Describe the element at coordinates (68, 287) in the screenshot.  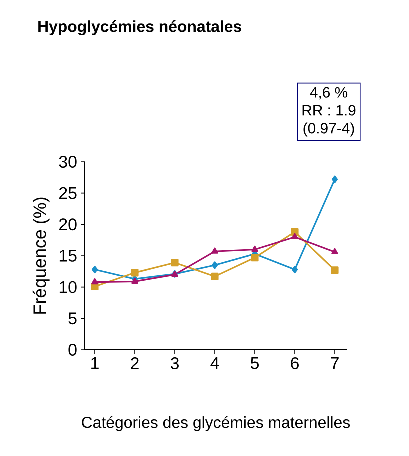
I see `y-tick-label: 10` at that location.